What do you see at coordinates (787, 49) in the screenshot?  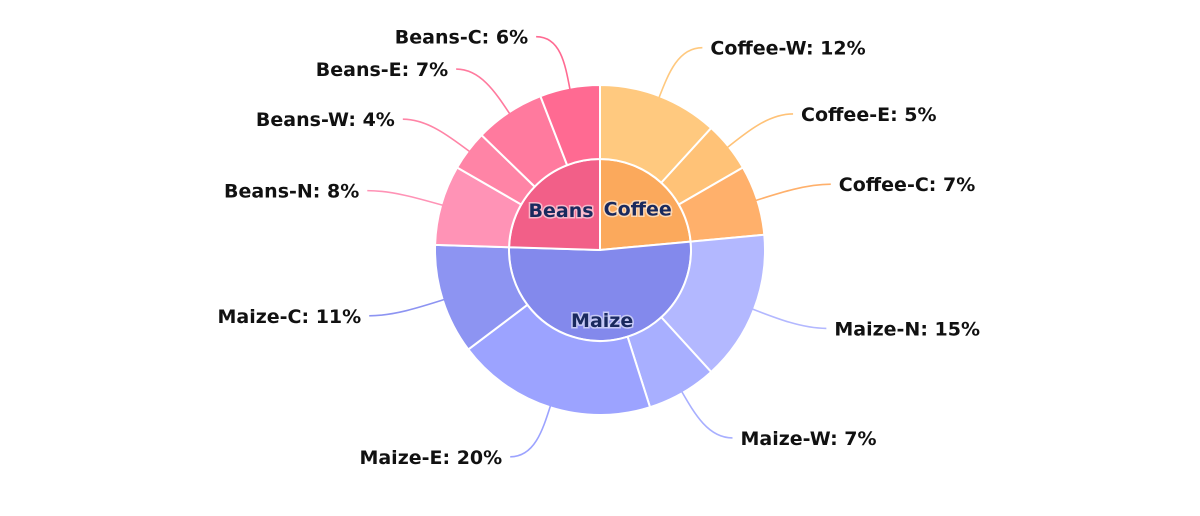 I see `outer-label-coffee-w: Coffee-W: 12%` at bounding box center [787, 49].